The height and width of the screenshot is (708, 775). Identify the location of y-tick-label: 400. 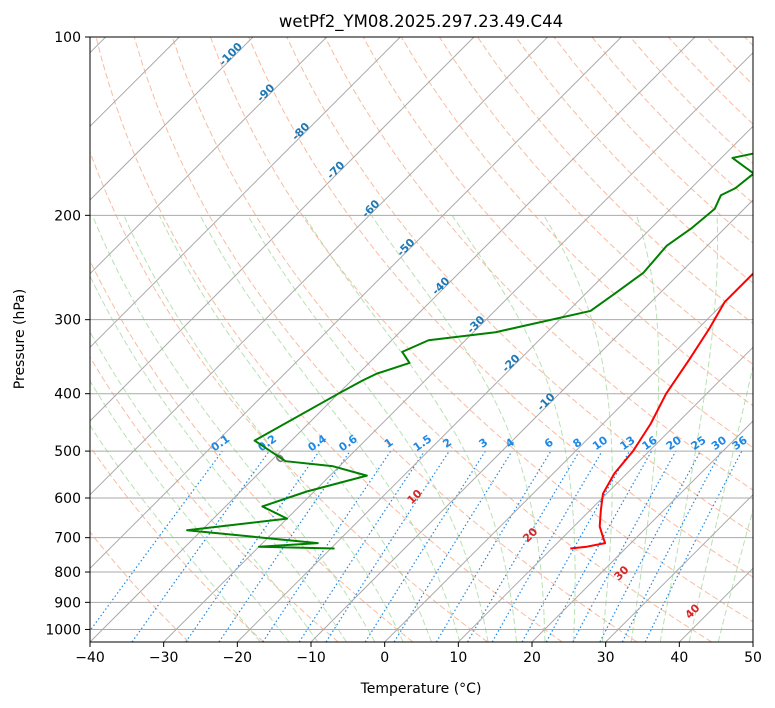
(67, 395).